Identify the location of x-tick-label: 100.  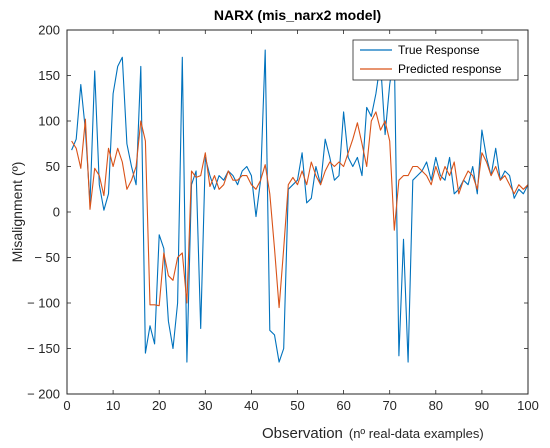
(528, 405).